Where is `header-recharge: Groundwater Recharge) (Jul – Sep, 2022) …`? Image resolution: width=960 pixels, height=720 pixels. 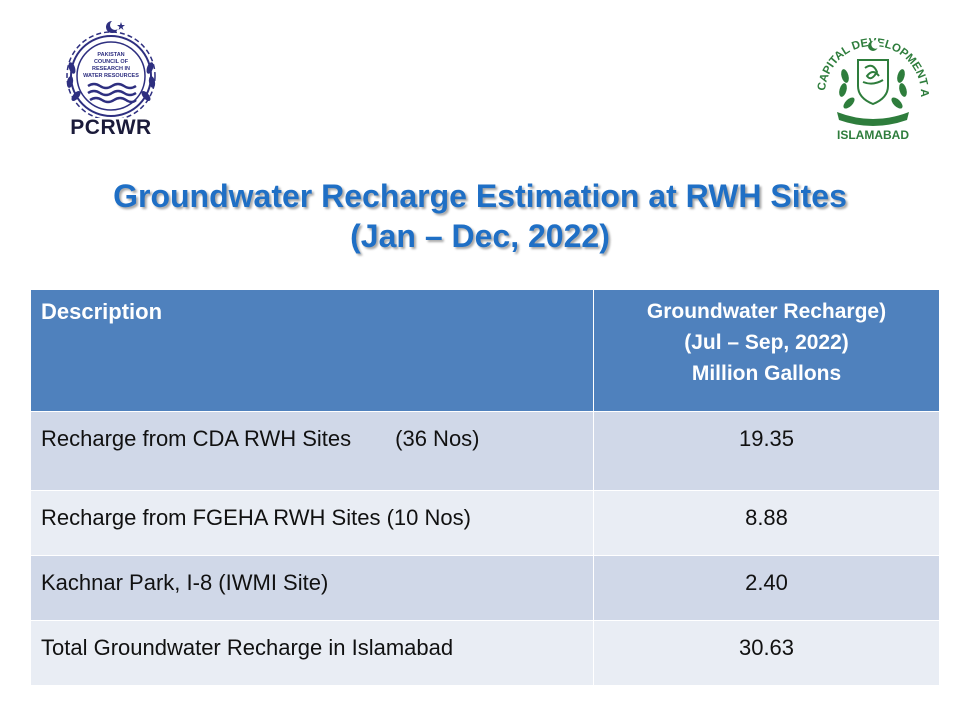
header-recharge: Groundwater Recharge) (Jul – Sep, 2022) … is located at coordinates (766, 350).